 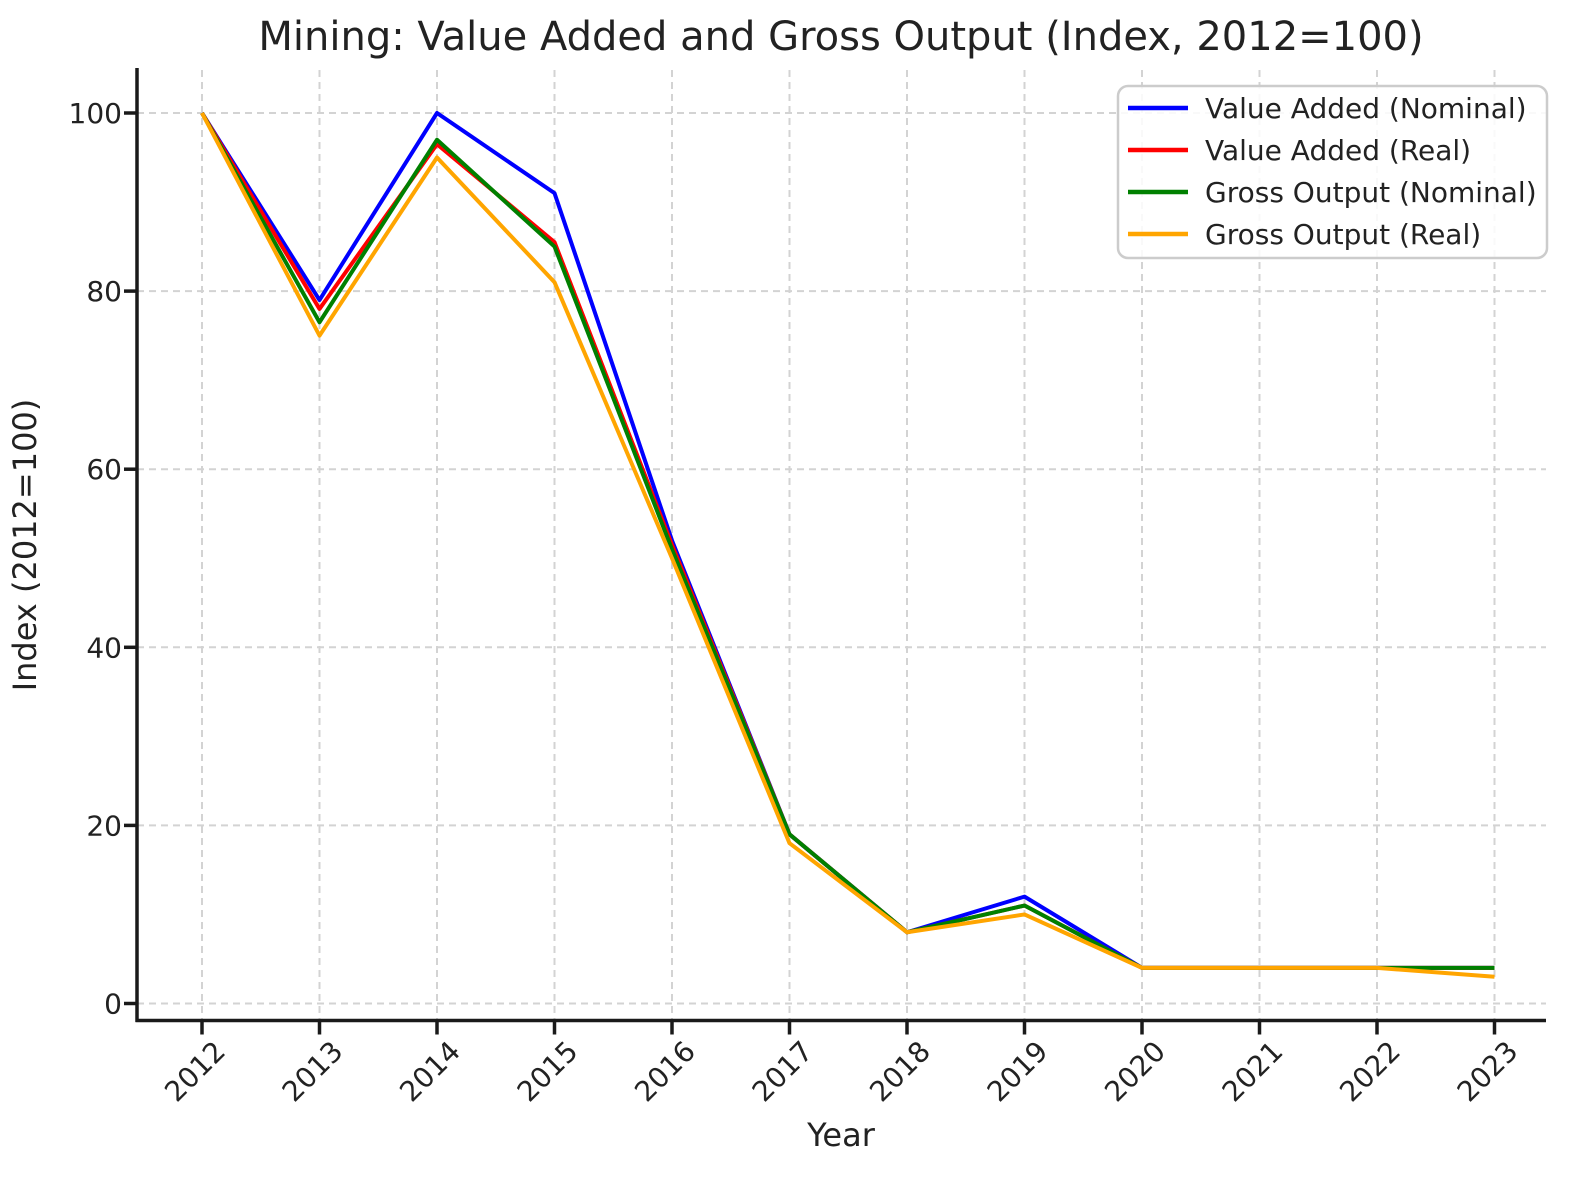 I want to click on legend-label: Gross Output (Real), so click(x=1343, y=234).